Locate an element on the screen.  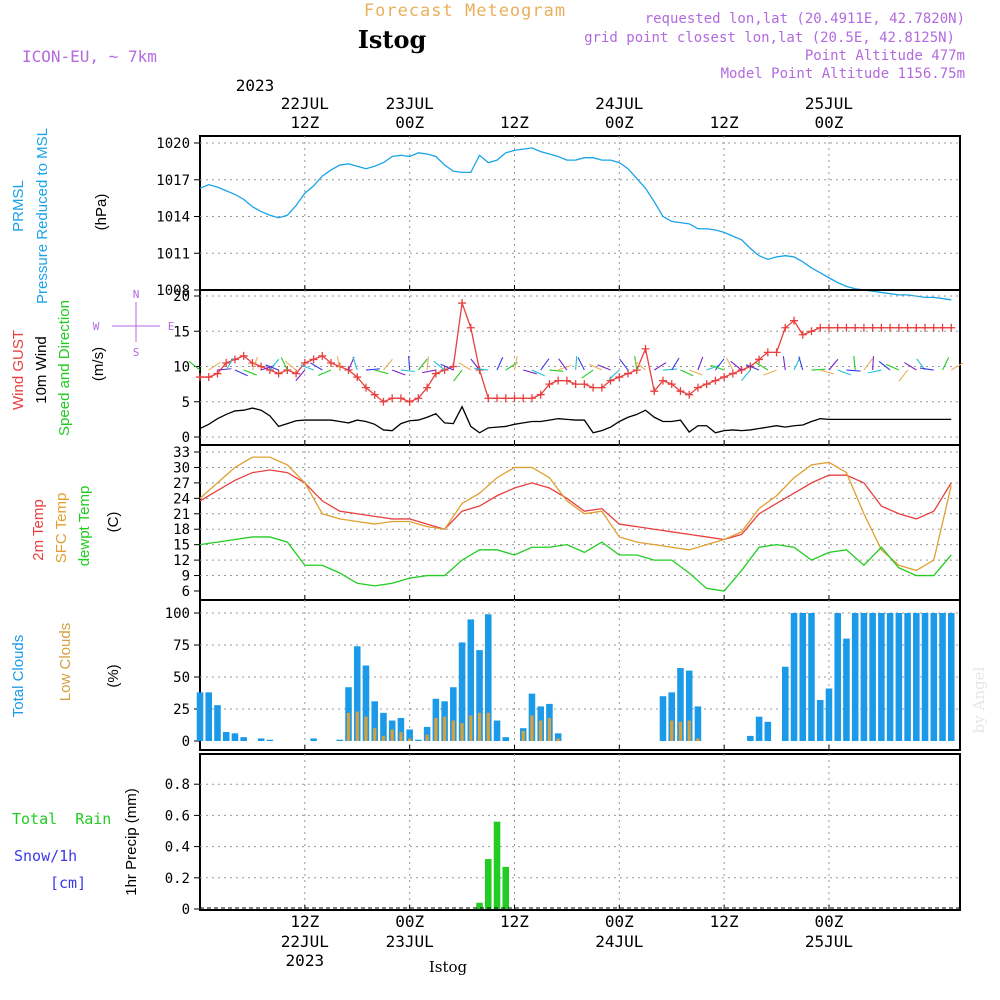
watermark: by Angel is located at coordinates (979, 699).